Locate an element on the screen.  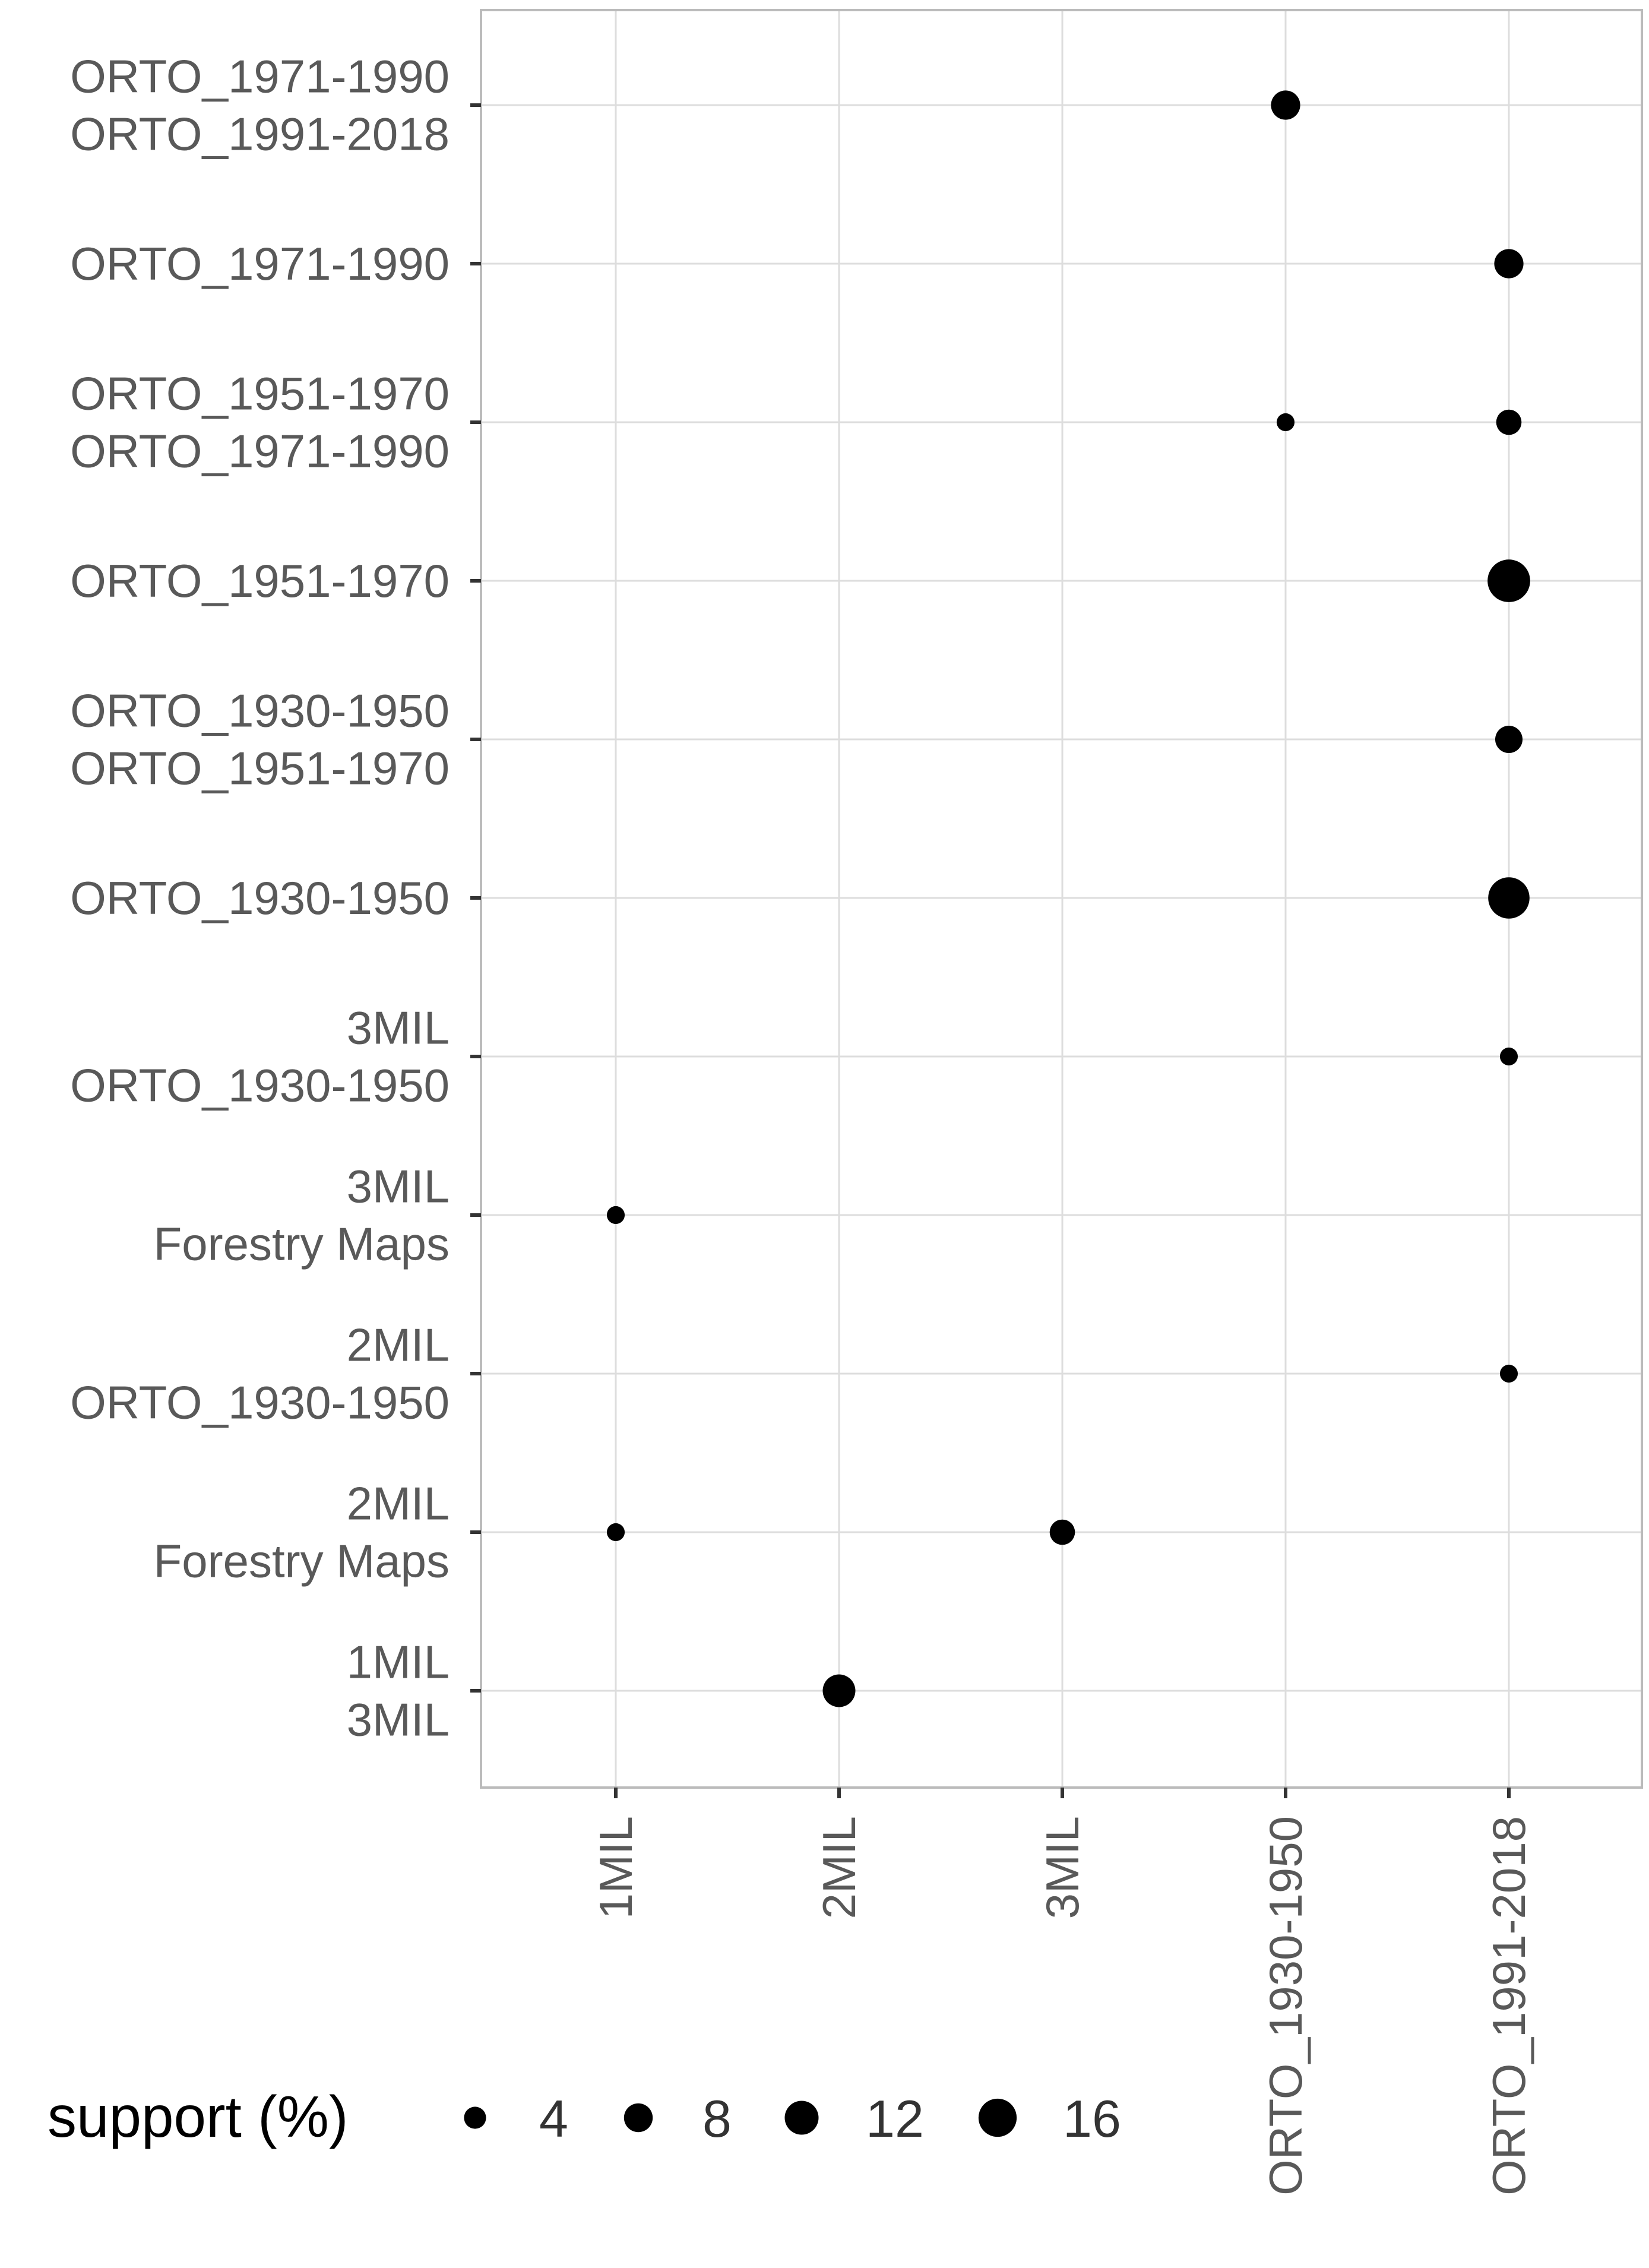
x-tick-label: ORTO_1991-2018 is located at coordinates (1509, 2006).